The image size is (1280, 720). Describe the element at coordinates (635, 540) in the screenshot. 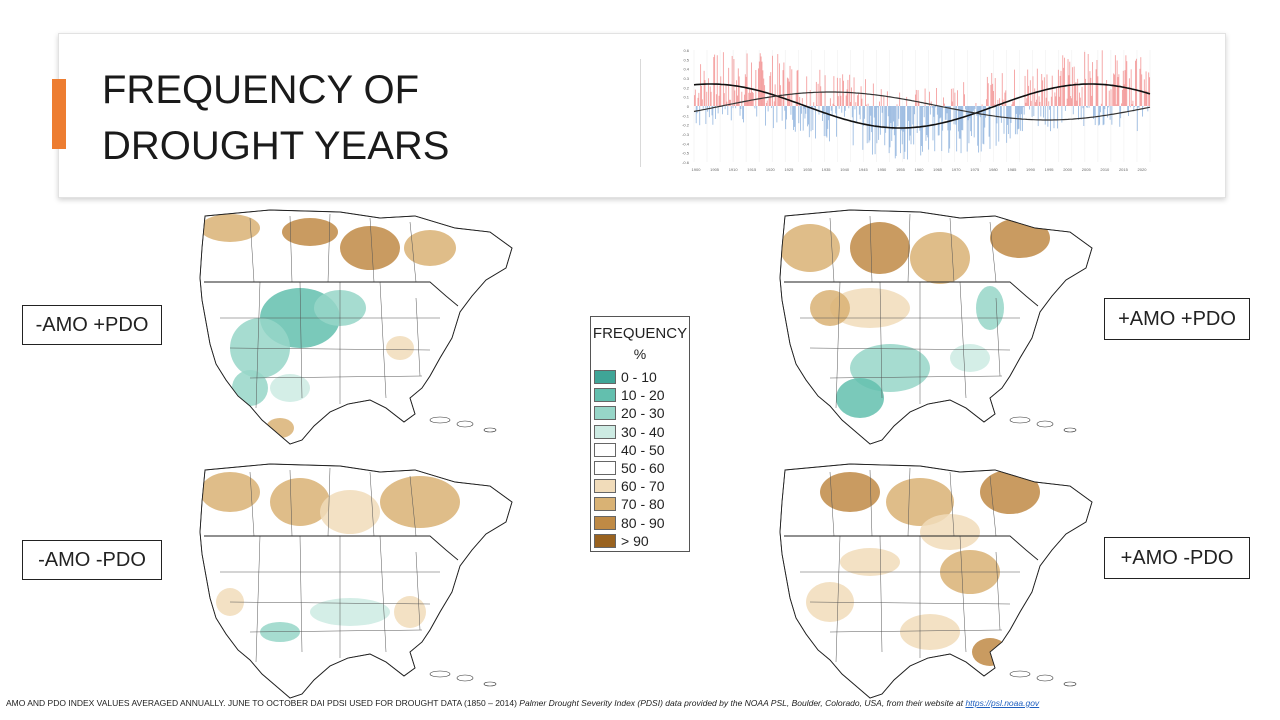

I see `legend-label: > 90` at that location.